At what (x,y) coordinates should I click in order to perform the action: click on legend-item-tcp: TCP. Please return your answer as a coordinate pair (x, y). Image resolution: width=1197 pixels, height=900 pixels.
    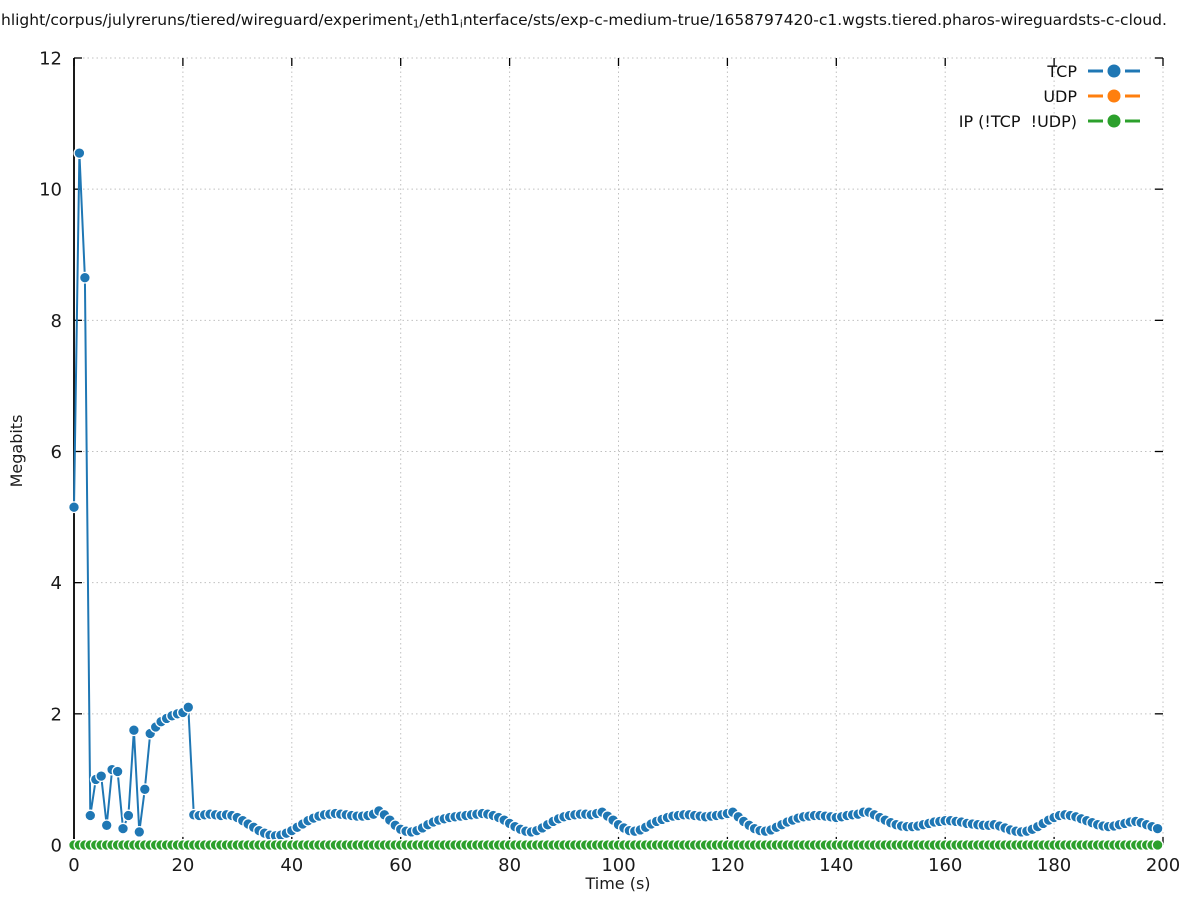
    Looking at the image, I should click on (1094, 71).